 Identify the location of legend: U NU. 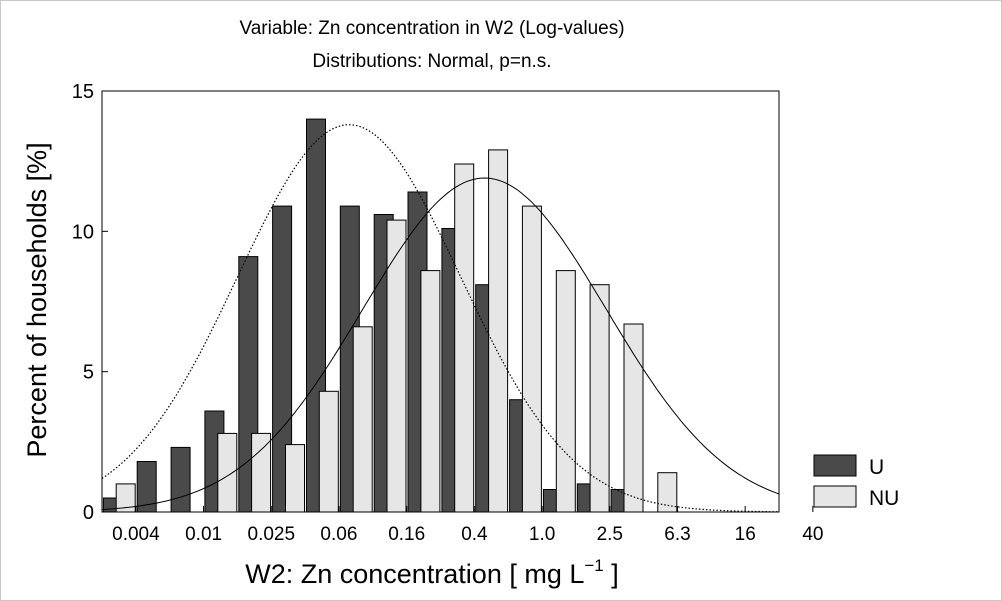
(856, 482).